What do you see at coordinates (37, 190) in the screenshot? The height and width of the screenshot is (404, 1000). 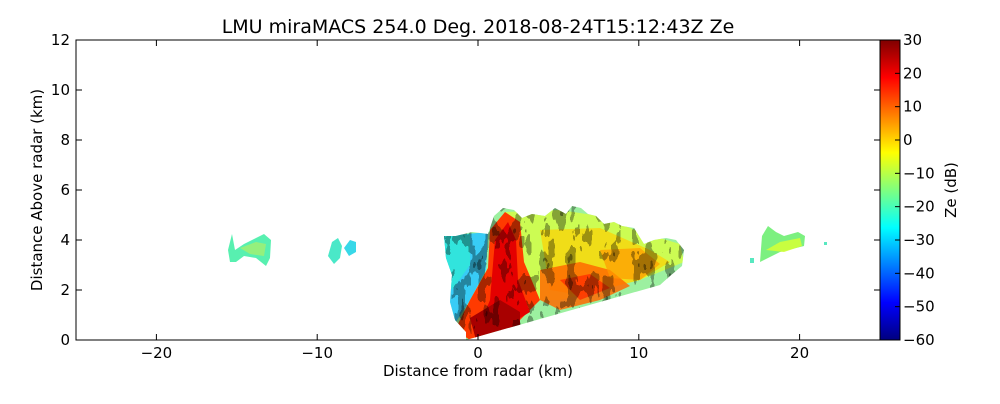 I see `y-axis-label: Distance Above radar (km)` at bounding box center [37, 190].